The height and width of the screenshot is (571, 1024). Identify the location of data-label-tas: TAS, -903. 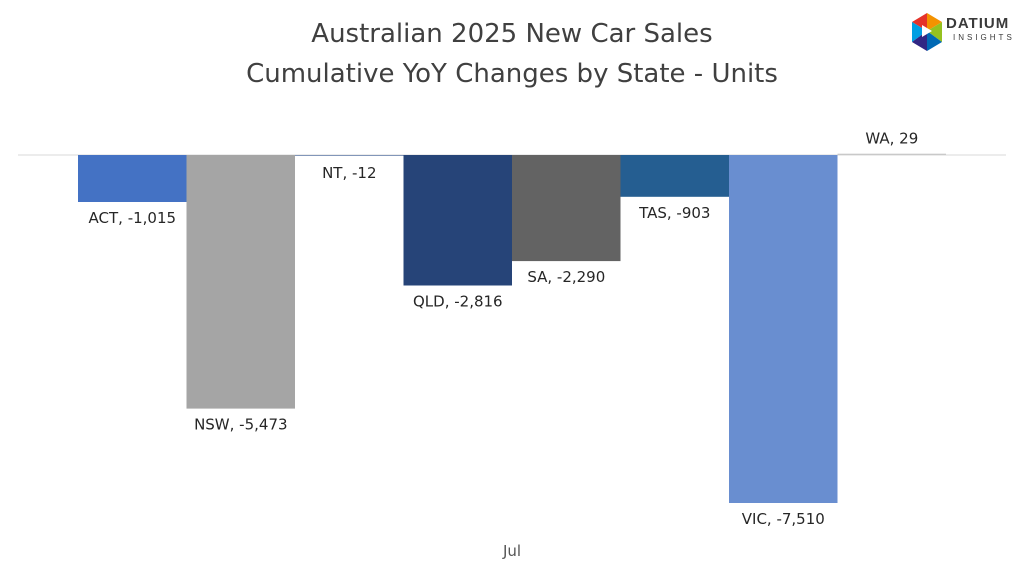
(674, 213).